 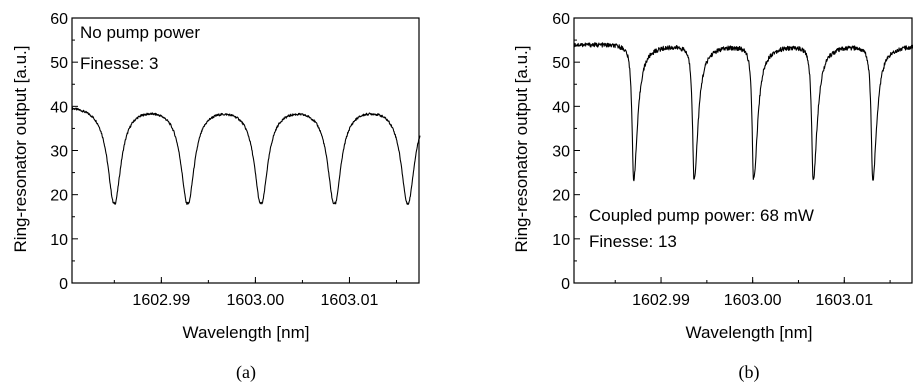 I want to click on annotation-finesse-b: Finesse: 13, so click(x=633, y=241).